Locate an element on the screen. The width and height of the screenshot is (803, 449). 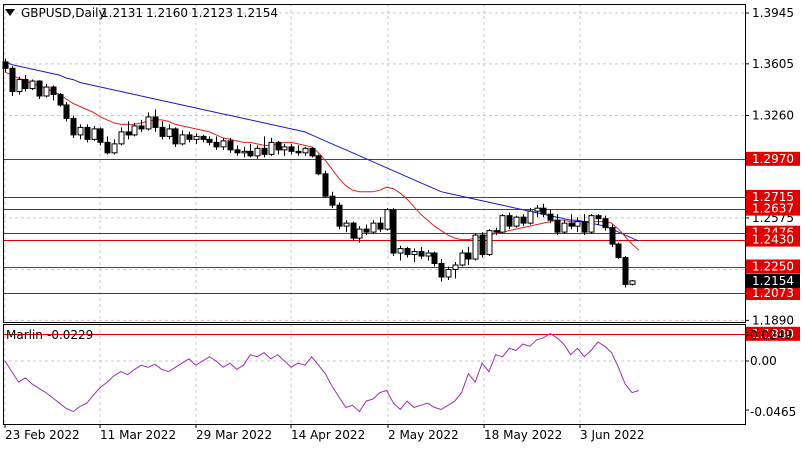
price-level-tag is located at coordinates (773, 333).